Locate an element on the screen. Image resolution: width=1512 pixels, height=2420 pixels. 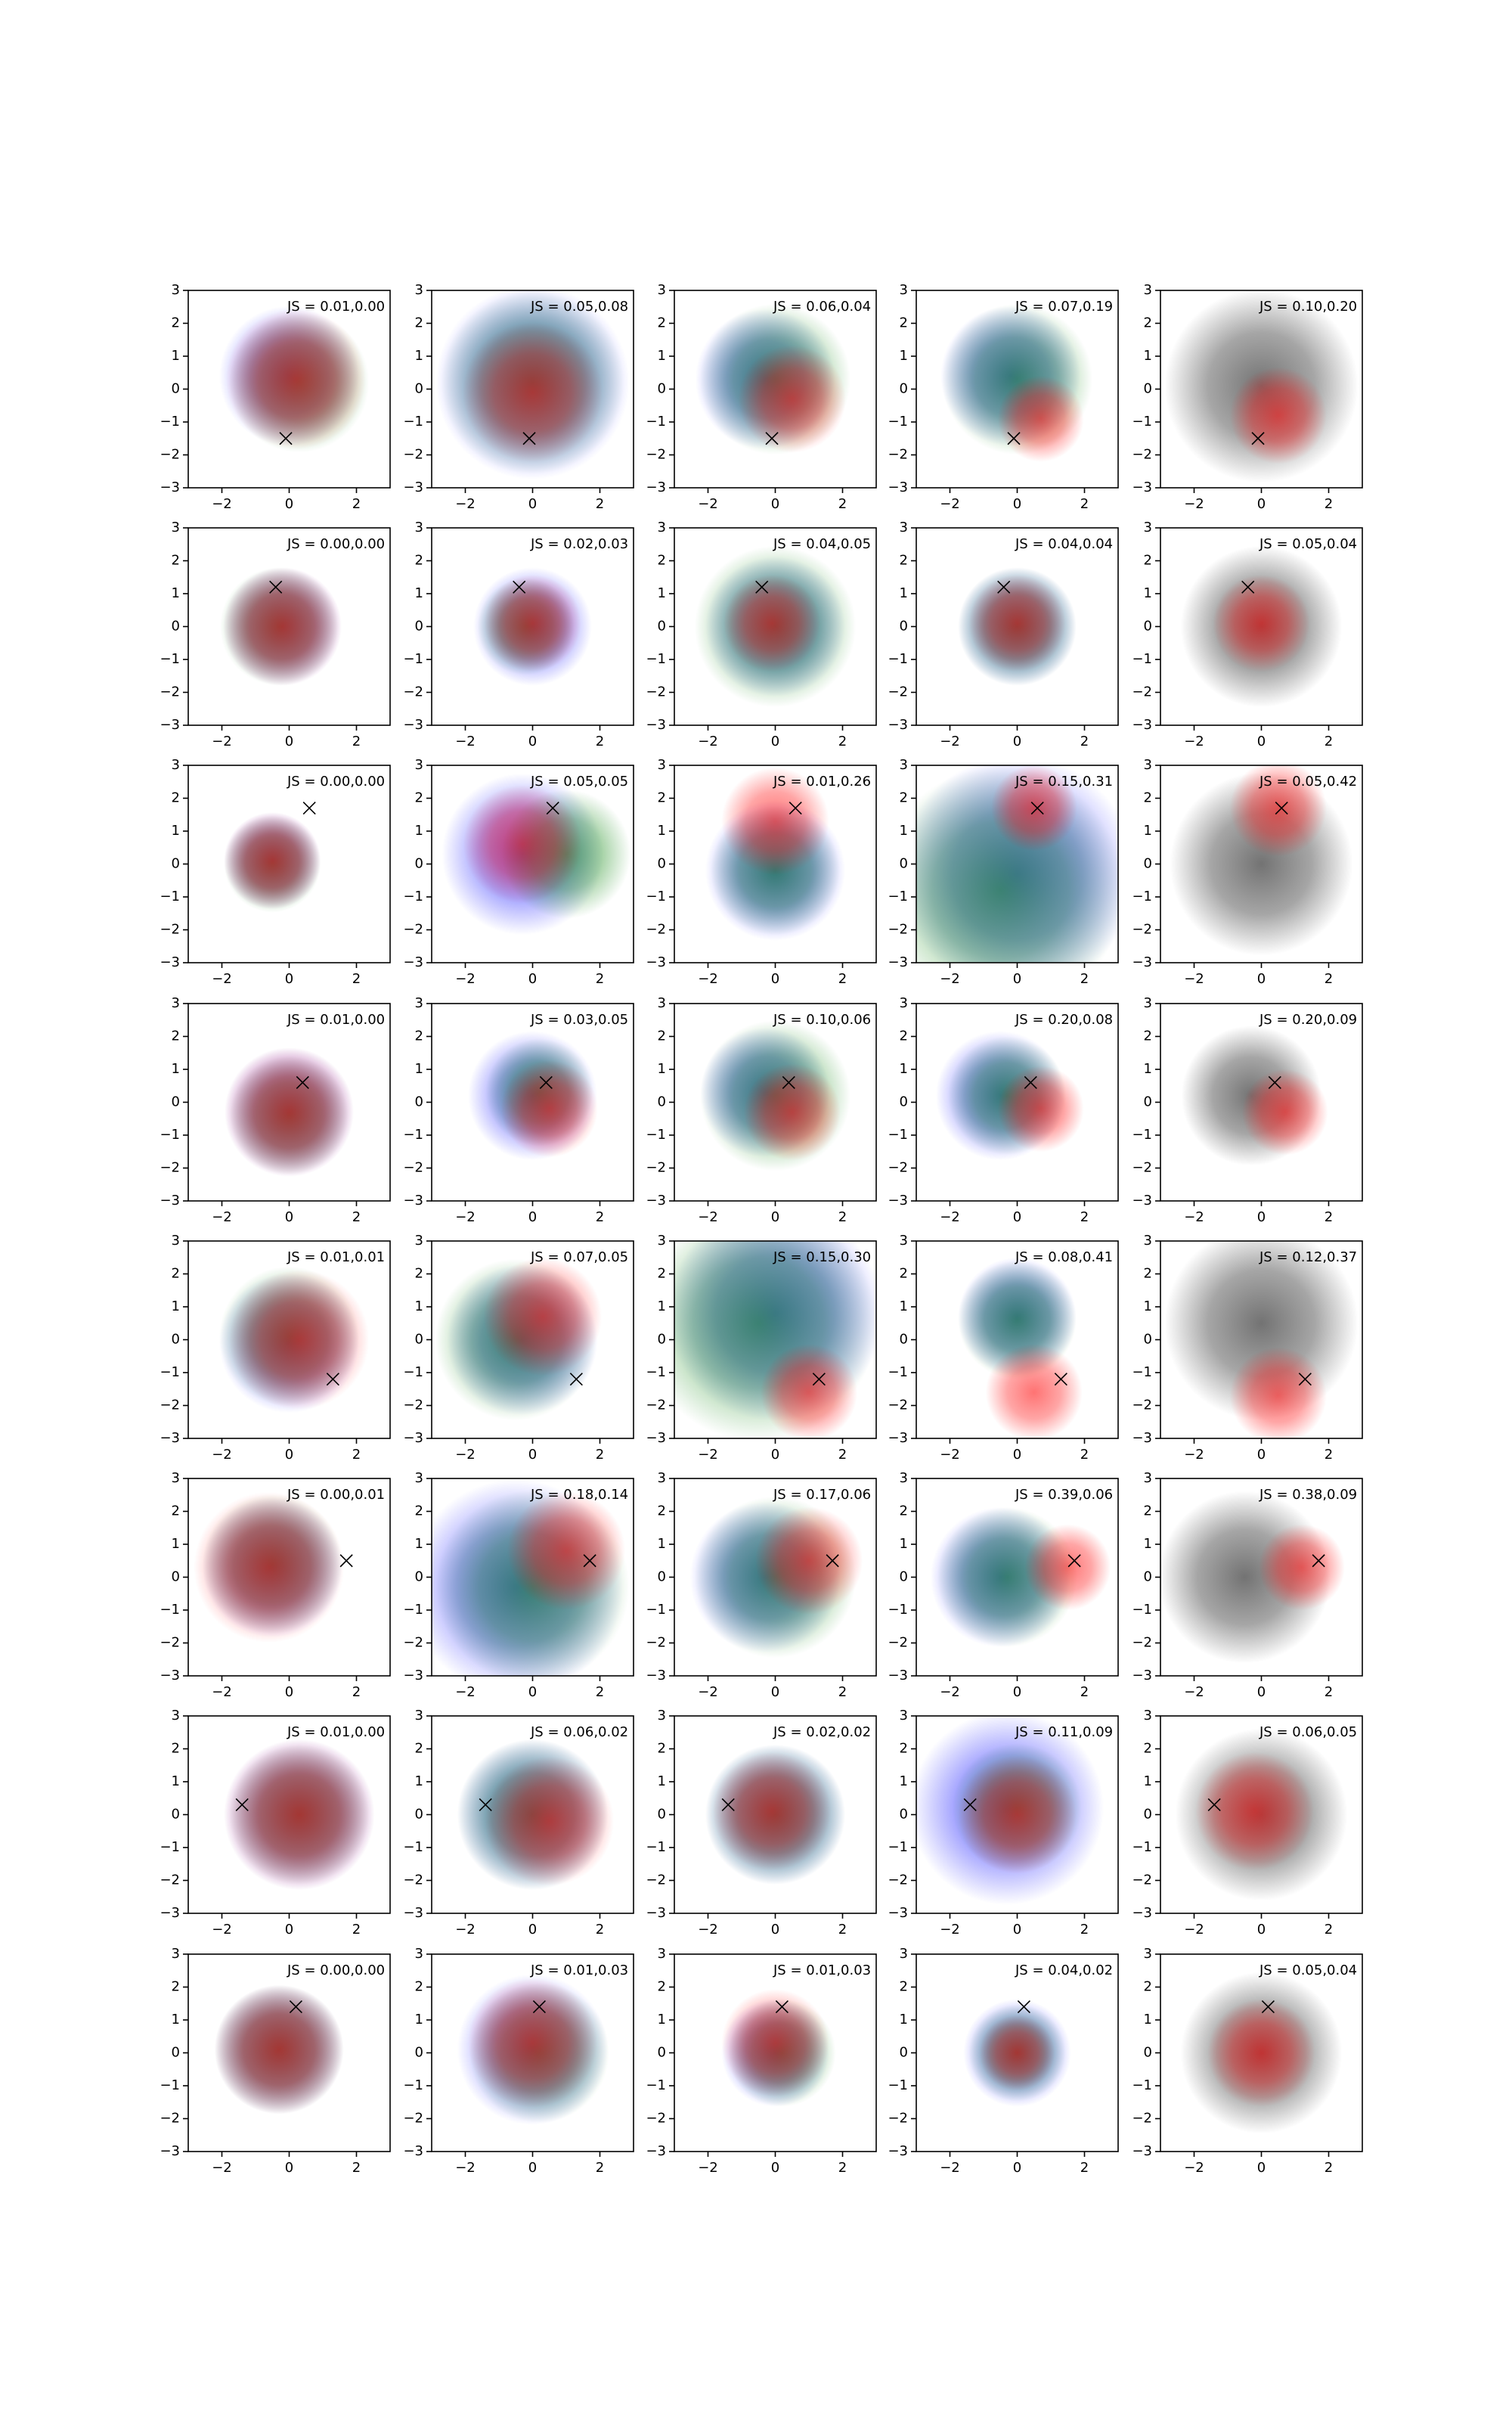
annotation: JS = 0.08,0.41 is located at coordinates (1064, 1257).